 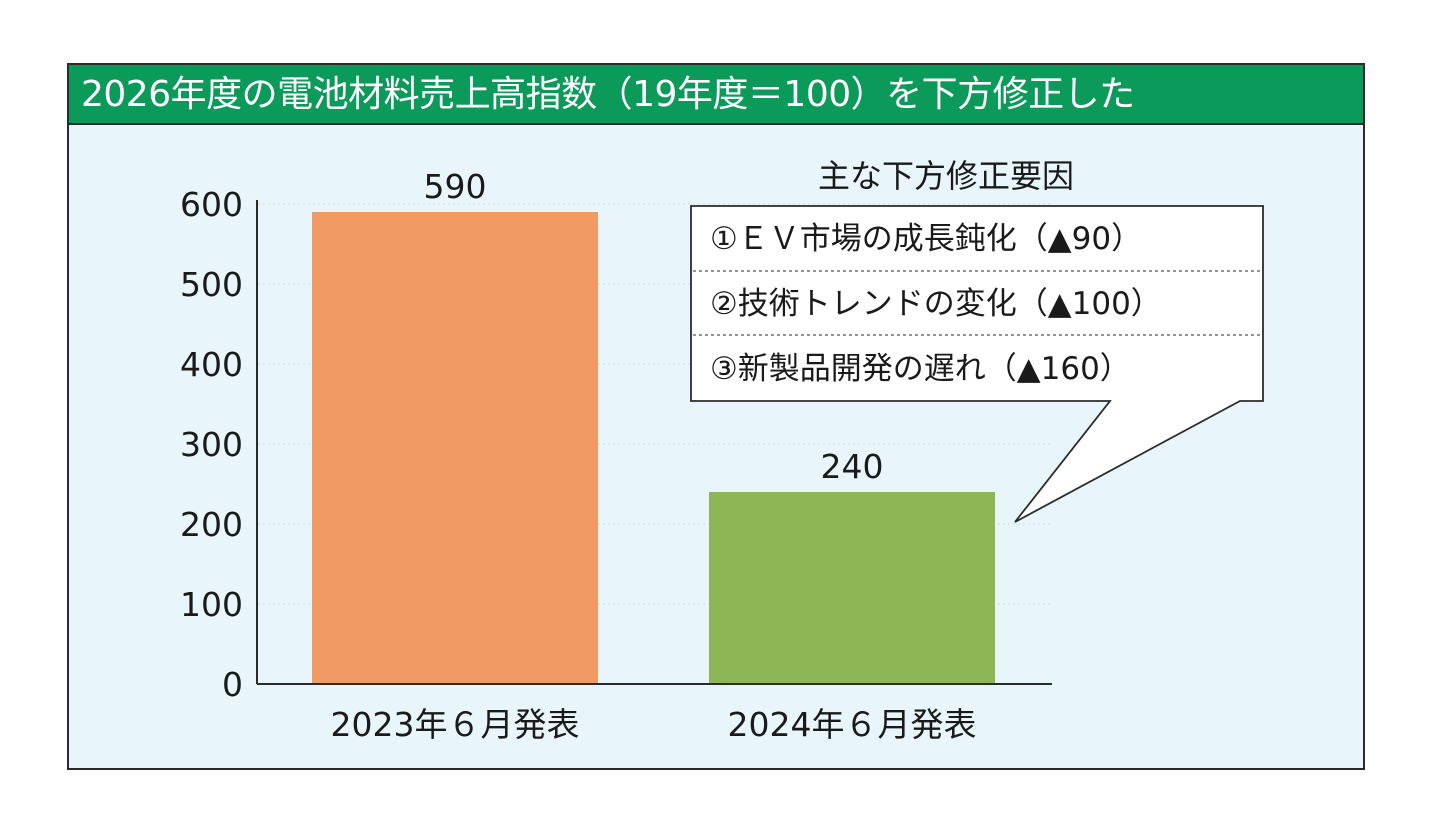 What do you see at coordinates (926, 239) in the screenshot?
I see `callout-item-ev-slowdown: ①ＥＶ市場の成長鈍化（▲90）` at bounding box center [926, 239].